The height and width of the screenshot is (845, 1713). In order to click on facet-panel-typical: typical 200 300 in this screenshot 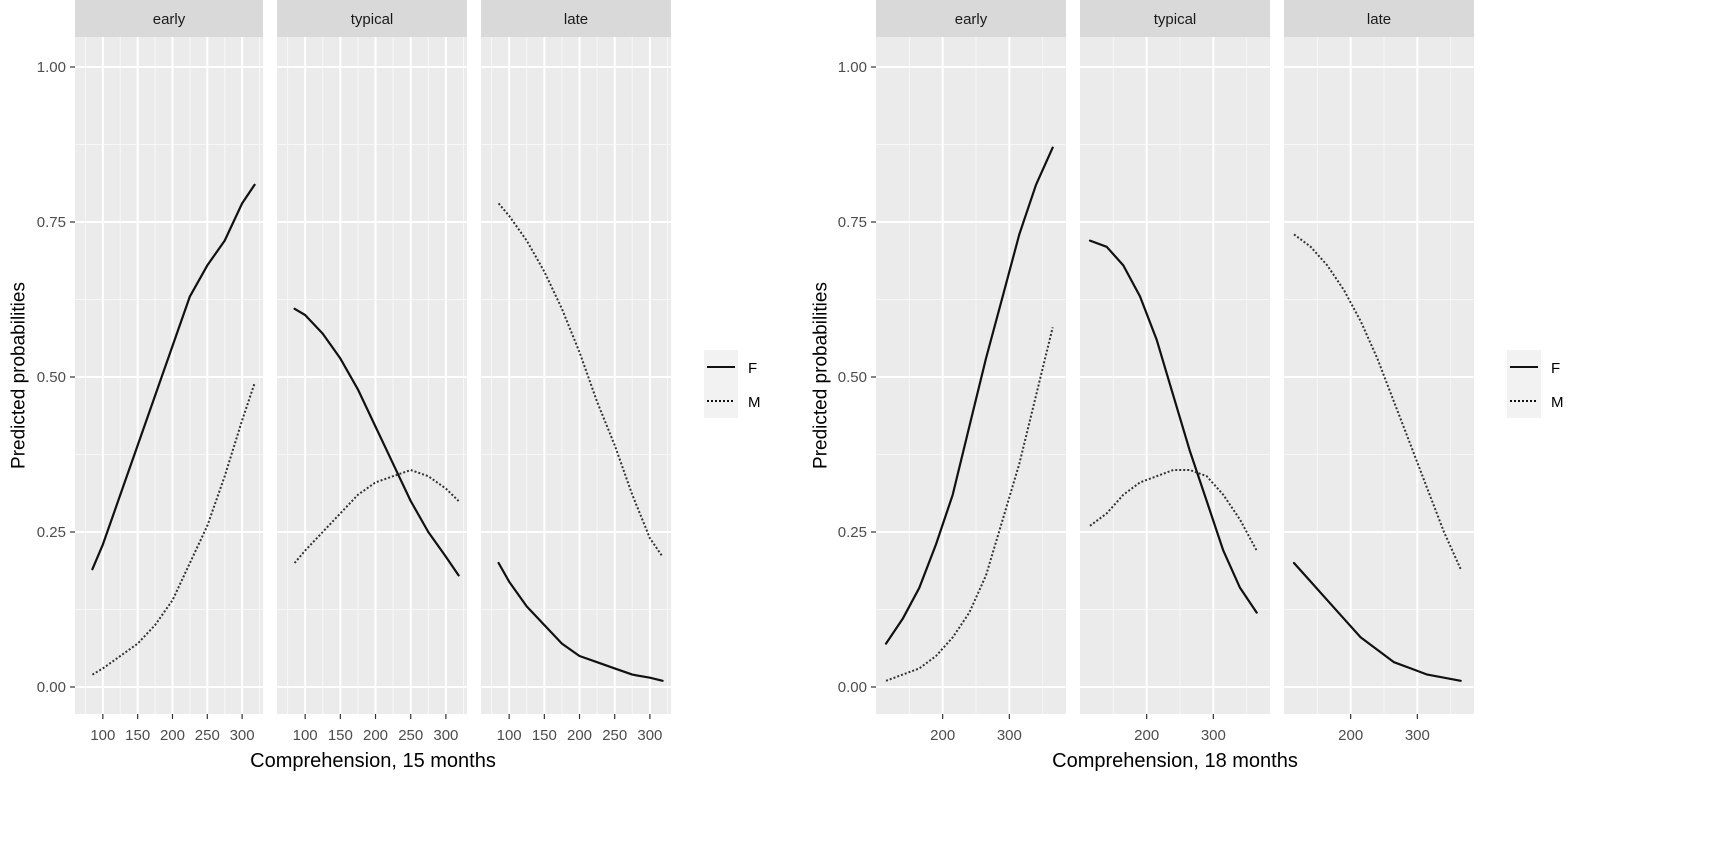, I will do `click(1175, 372)`.